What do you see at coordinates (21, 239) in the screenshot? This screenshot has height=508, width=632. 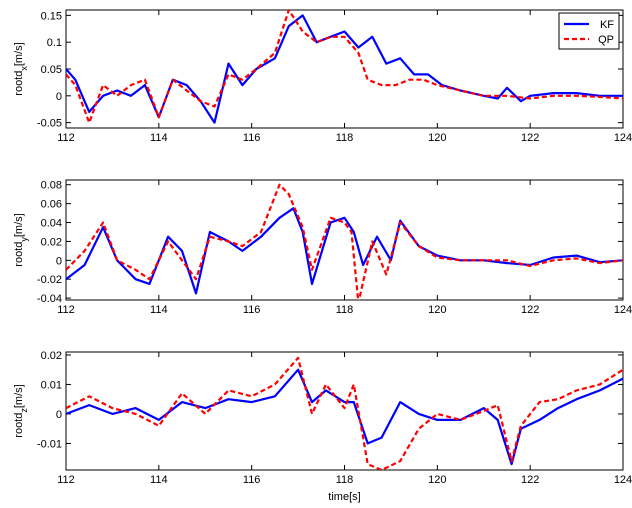 I see `y-axis-label: rootdy[m/s]` at bounding box center [21, 239].